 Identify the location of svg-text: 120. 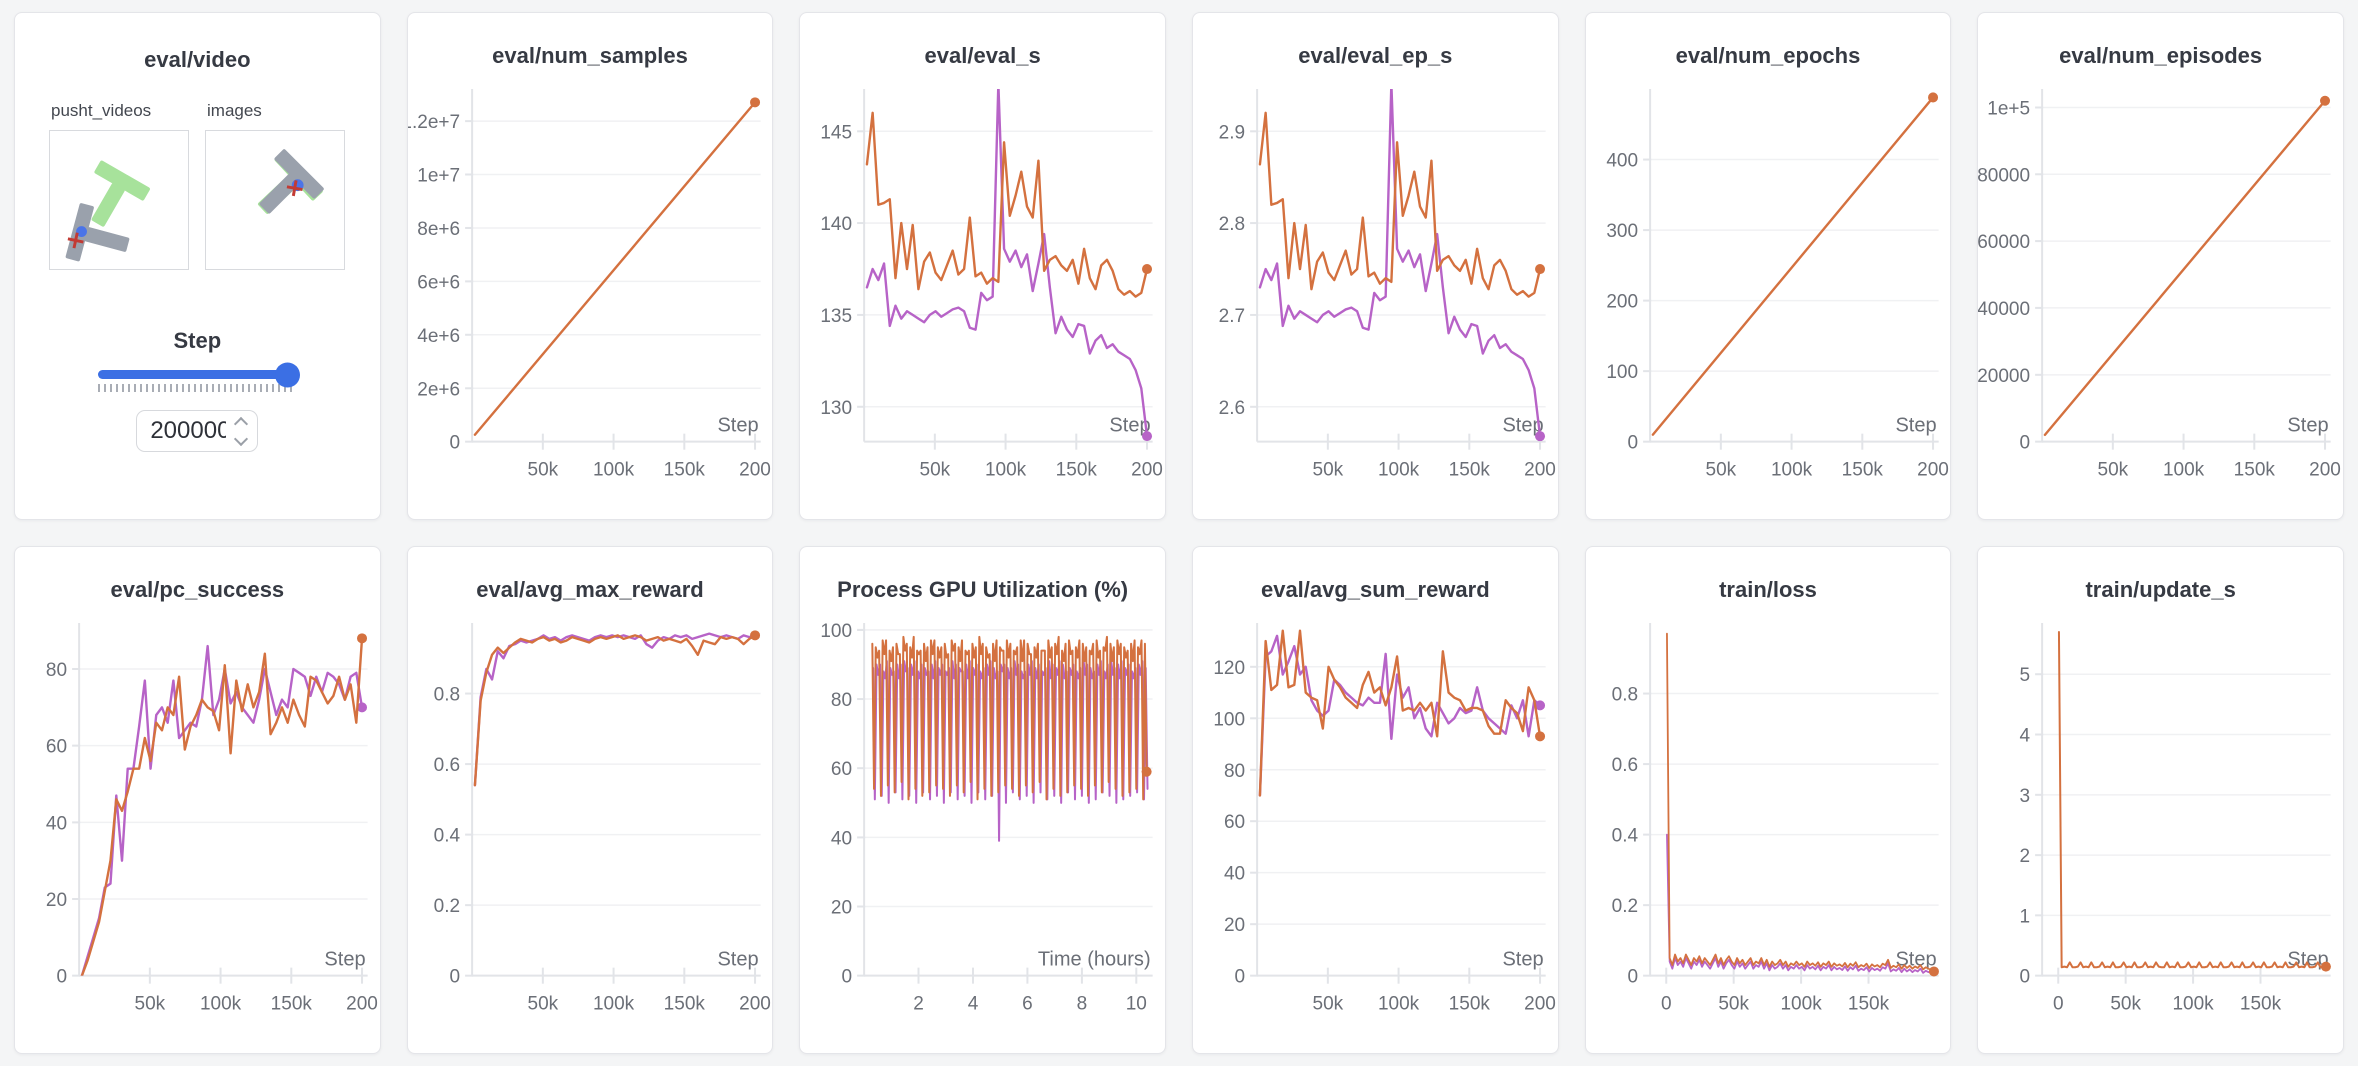
(1229, 668).